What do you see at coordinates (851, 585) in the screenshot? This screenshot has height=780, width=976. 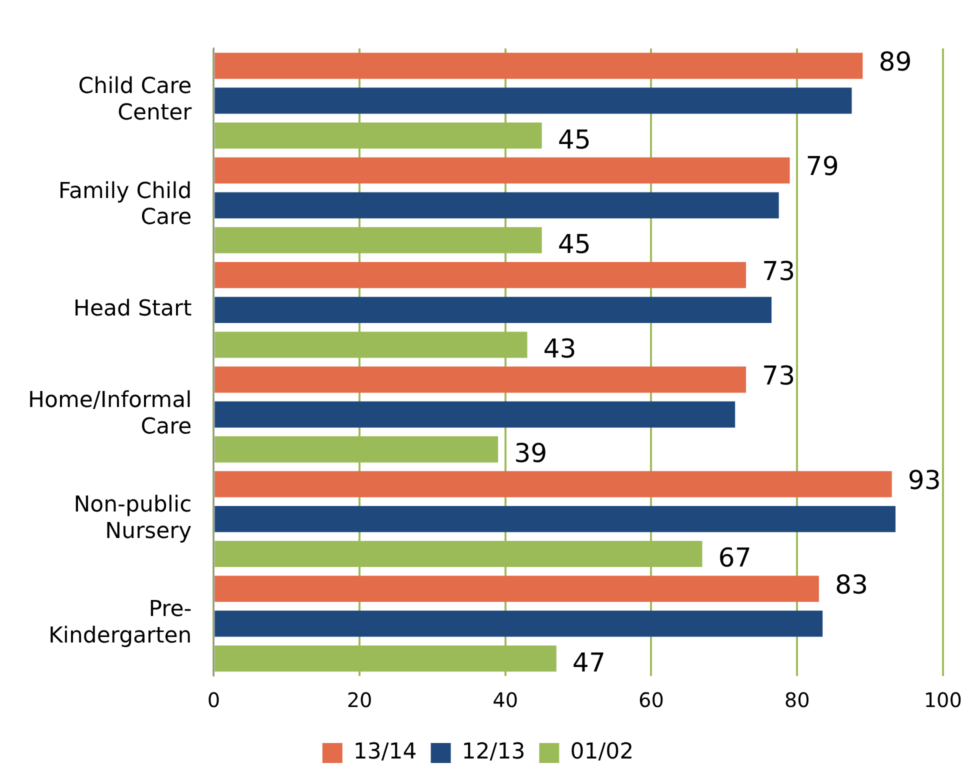 I see `data-label: 83` at bounding box center [851, 585].